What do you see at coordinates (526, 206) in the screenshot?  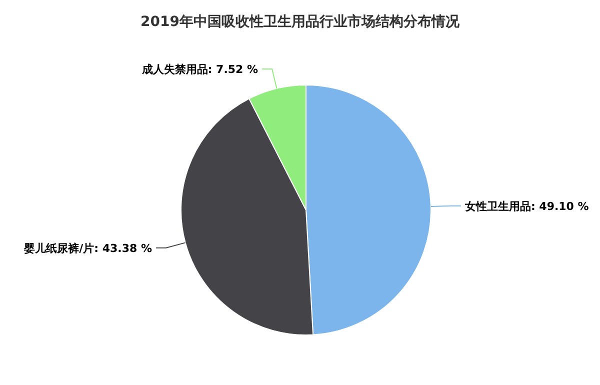 I see `slice-label: 女性卫生用品: 49.10 %` at bounding box center [526, 206].